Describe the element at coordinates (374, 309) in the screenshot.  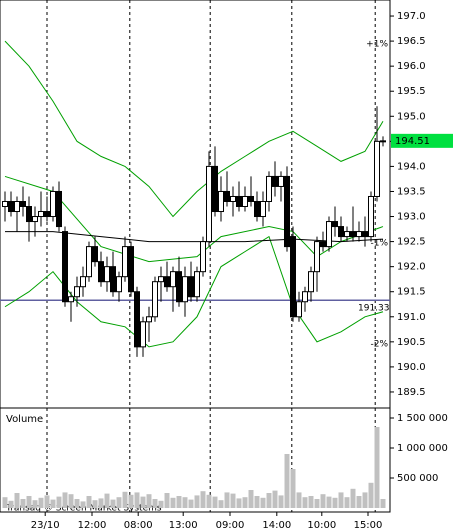
I see `hline-label: 191.33` at that location.